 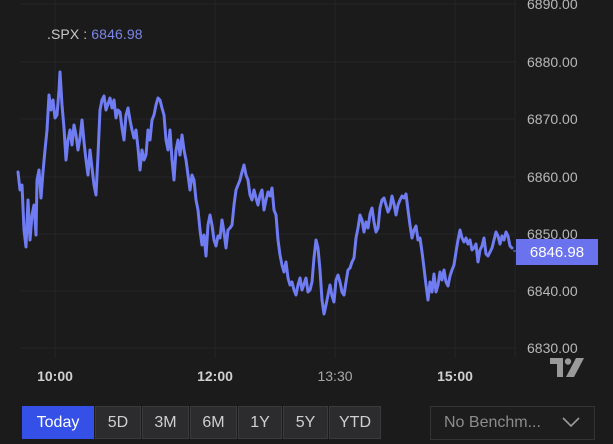 What do you see at coordinates (260, 422) in the screenshot?
I see `range-button-1y: 1Y` at bounding box center [260, 422].